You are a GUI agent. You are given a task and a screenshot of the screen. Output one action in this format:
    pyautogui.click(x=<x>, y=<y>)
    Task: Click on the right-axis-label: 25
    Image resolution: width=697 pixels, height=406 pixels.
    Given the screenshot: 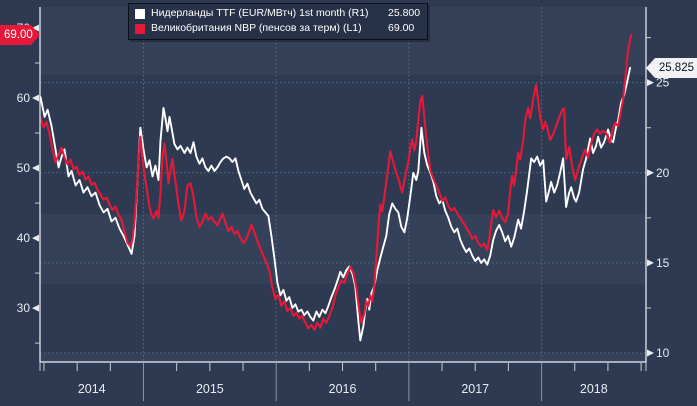 What is the action you would take?
    pyautogui.click(x=663, y=83)
    